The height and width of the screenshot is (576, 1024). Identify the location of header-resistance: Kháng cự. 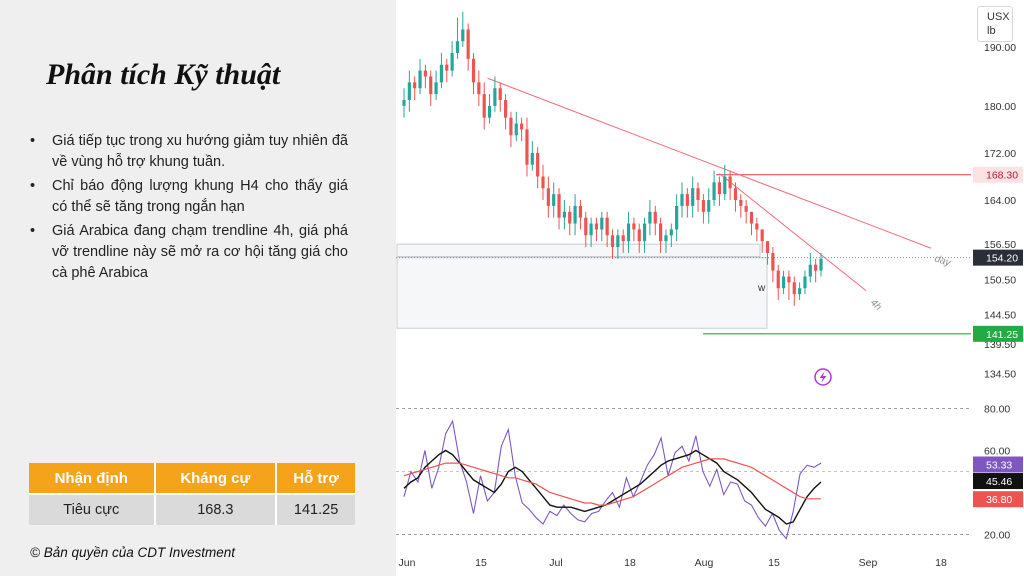
(216, 478).